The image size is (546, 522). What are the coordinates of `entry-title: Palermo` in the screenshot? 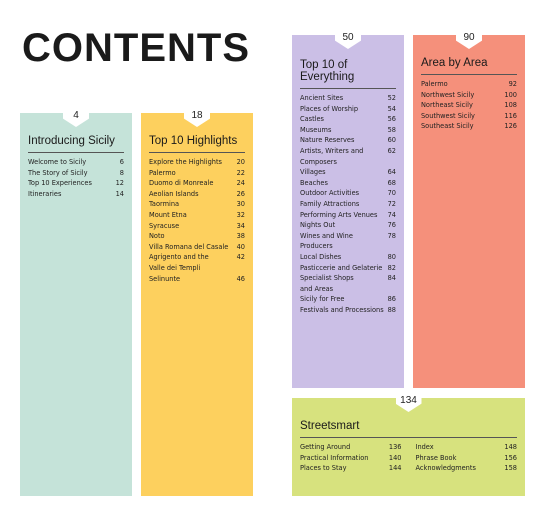 It's located at (162, 172).